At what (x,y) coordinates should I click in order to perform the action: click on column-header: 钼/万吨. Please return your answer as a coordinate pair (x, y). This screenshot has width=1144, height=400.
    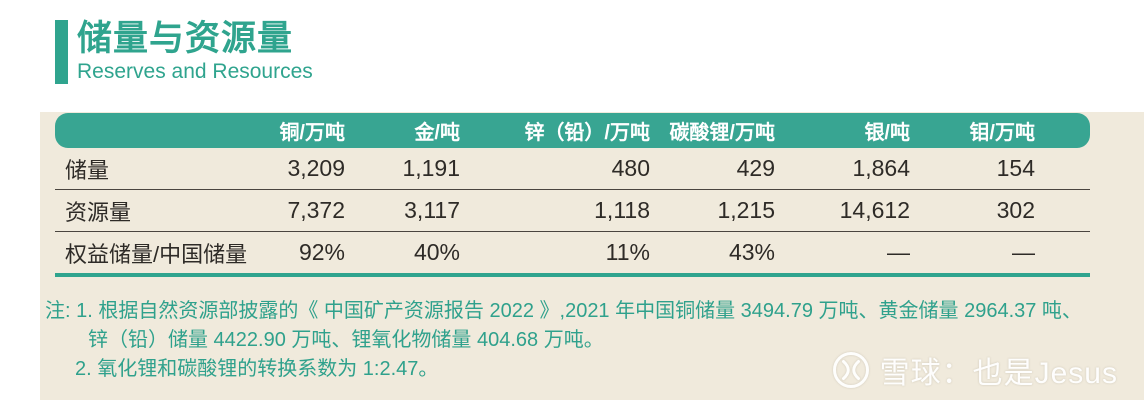
    Looking at the image, I should click on (1000, 130).